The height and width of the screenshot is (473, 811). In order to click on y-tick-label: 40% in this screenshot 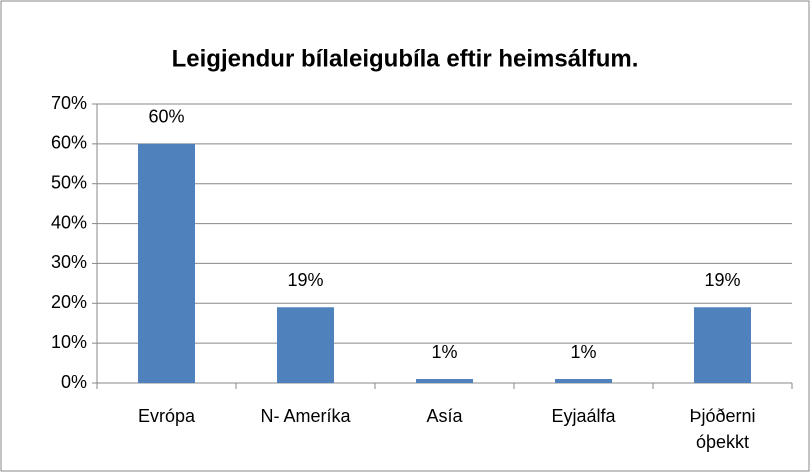, I will do `click(69, 222)`.